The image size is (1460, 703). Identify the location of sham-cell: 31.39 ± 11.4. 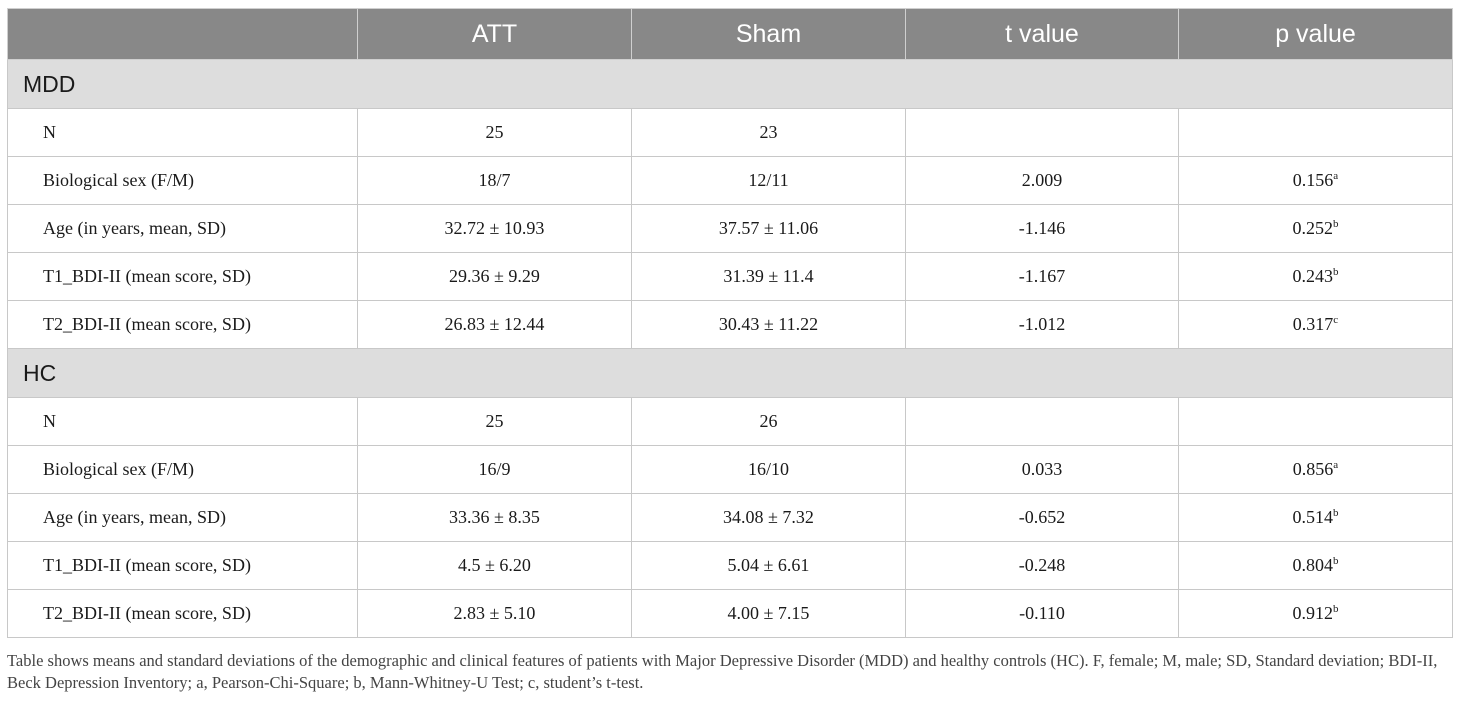
(768, 276).